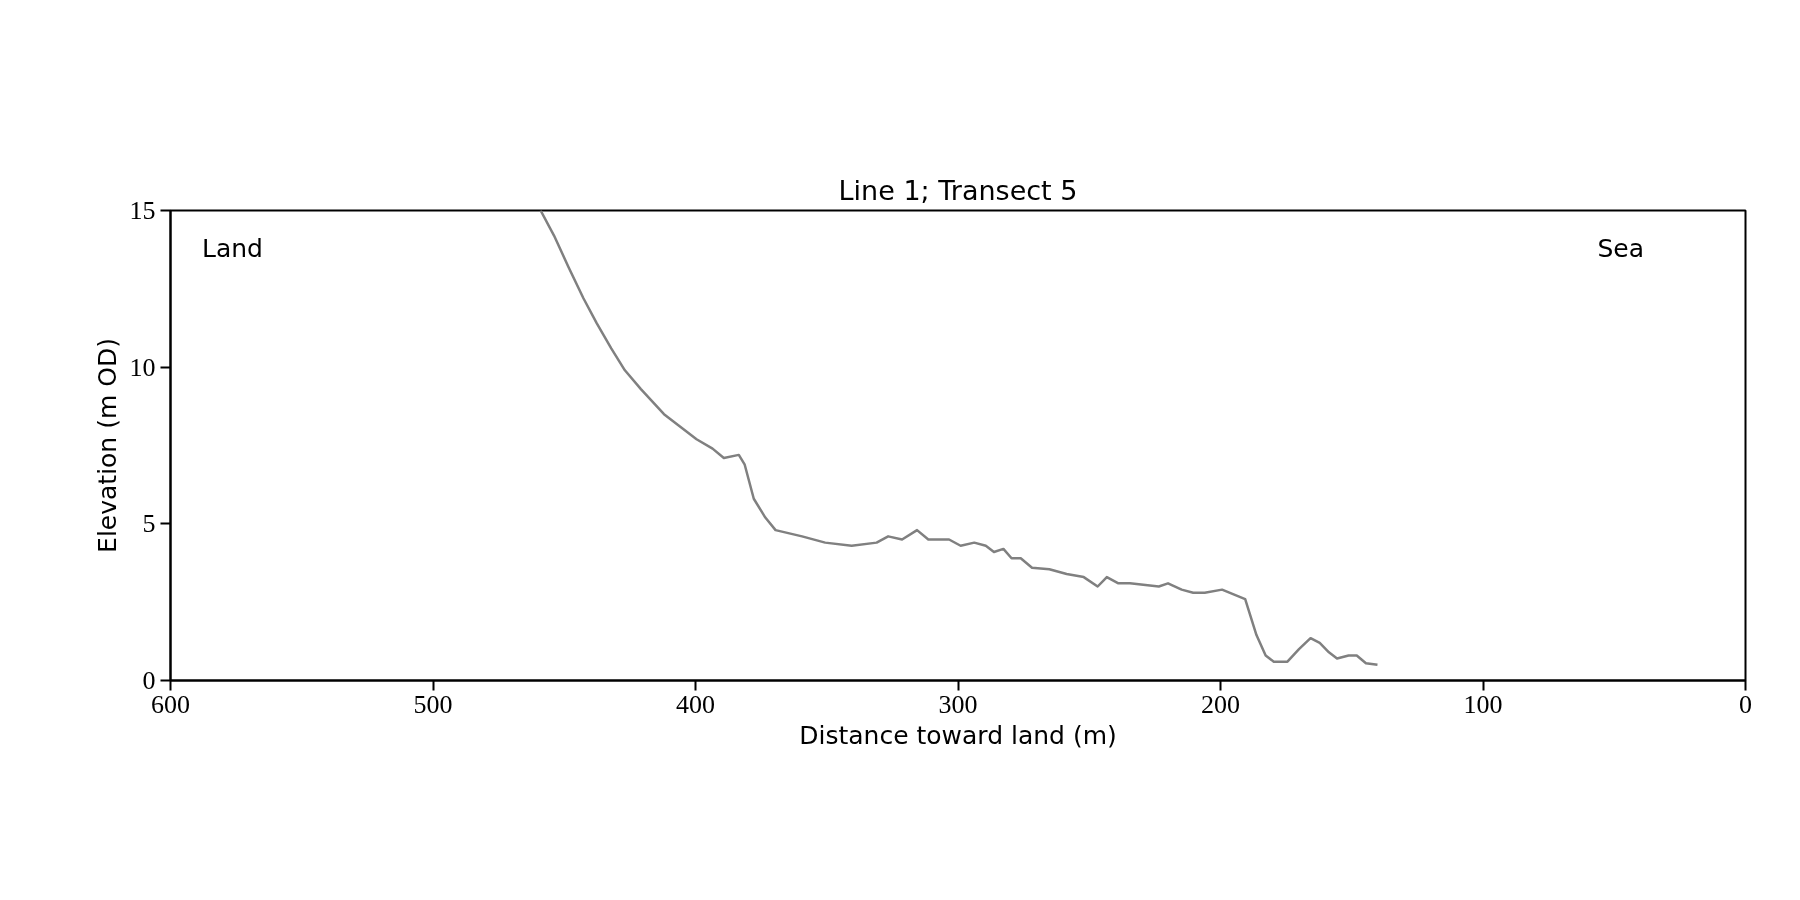 Image resolution: width=1800 pixels, height=900 pixels. I want to click on x-tick-label: 300, so click(958, 704).